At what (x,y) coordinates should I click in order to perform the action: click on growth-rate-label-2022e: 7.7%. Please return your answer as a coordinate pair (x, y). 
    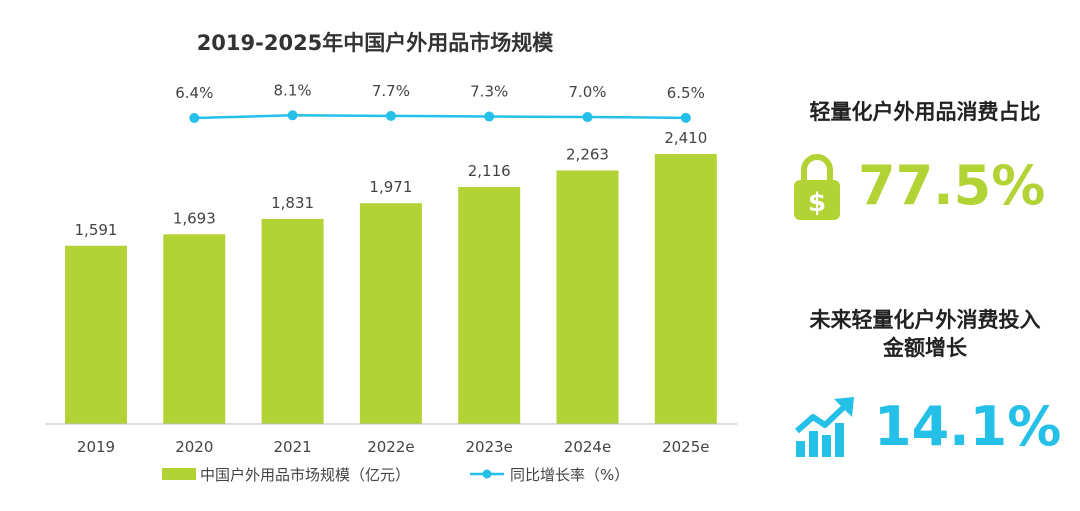
    Looking at the image, I should click on (391, 91).